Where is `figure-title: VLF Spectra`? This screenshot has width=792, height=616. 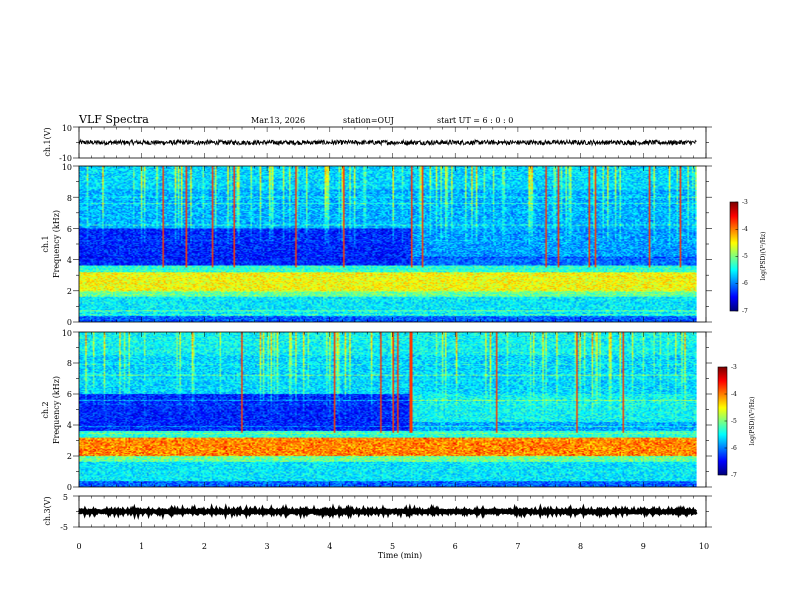 figure-title: VLF Spectra is located at coordinates (113, 119).